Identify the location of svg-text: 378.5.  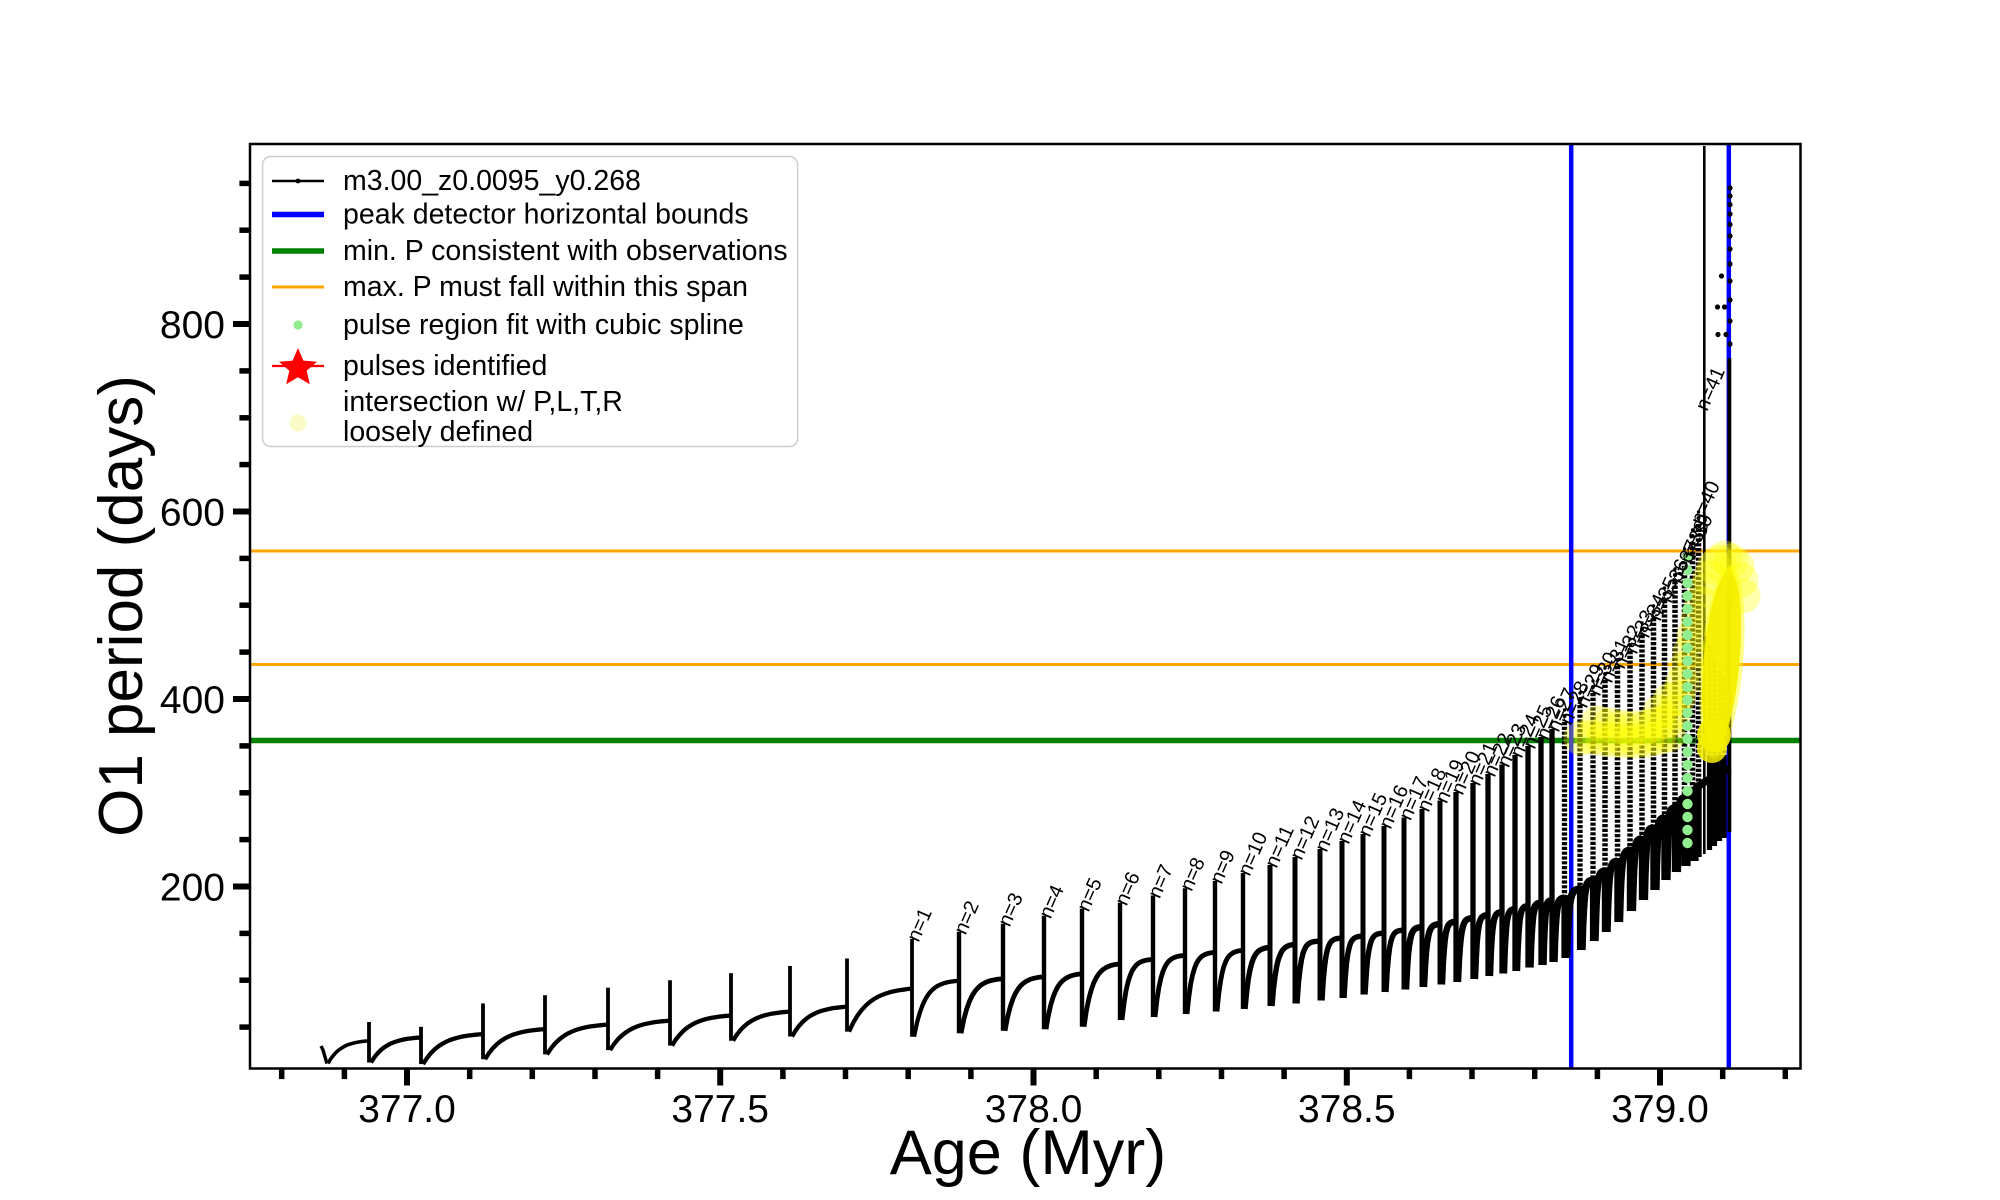
(1347, 1109).